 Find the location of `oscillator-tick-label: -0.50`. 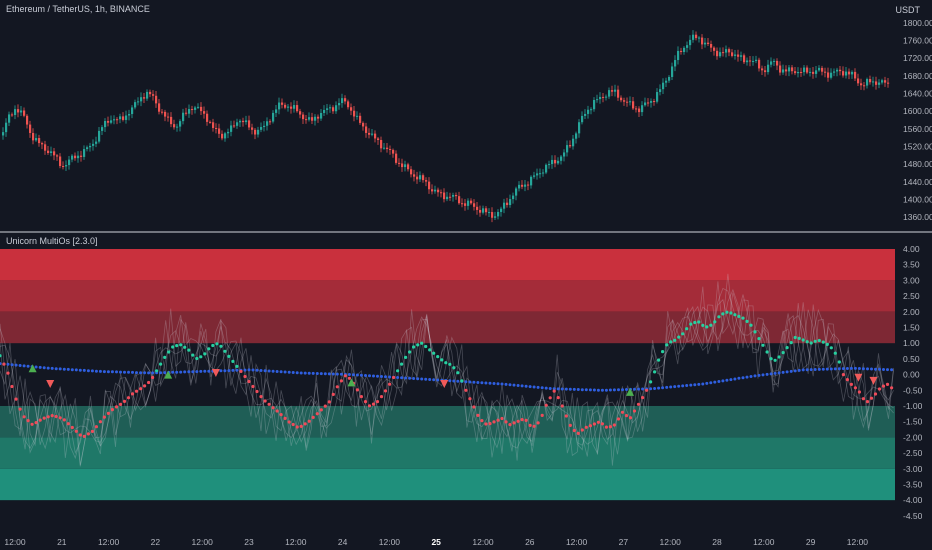

oscillator-tick-label: -0.50 is located at coordinates (913, 390).